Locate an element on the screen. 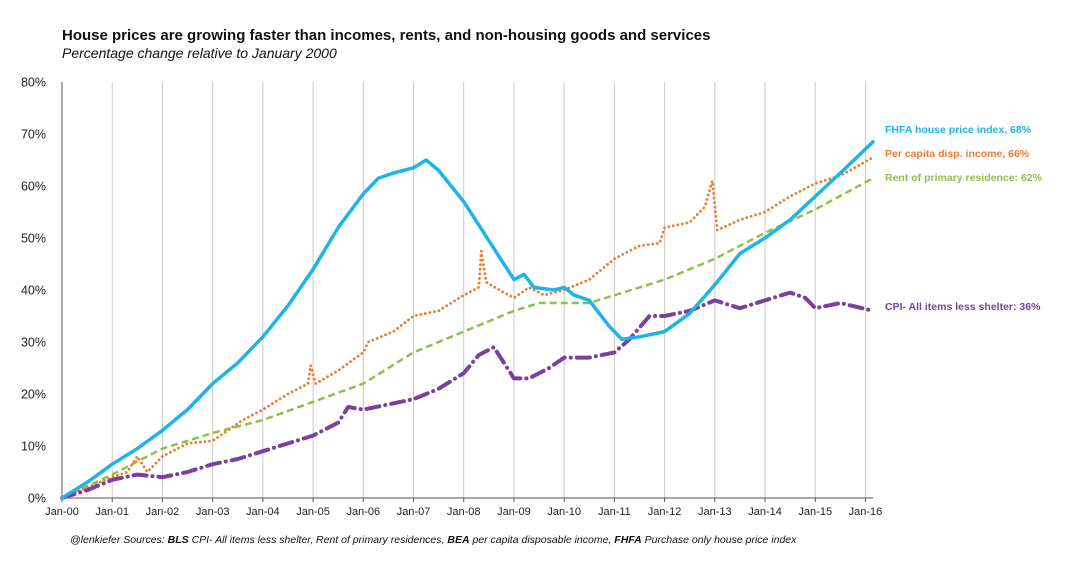 The image size is (1079, 581). x-tick-label: Jan-04 is located at coordinates (263, 512).